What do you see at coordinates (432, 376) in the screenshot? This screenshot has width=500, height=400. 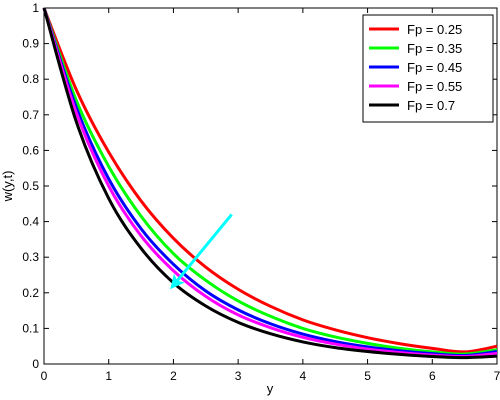 I see `x-tick-label: 6` at bounding box center [432, 376].